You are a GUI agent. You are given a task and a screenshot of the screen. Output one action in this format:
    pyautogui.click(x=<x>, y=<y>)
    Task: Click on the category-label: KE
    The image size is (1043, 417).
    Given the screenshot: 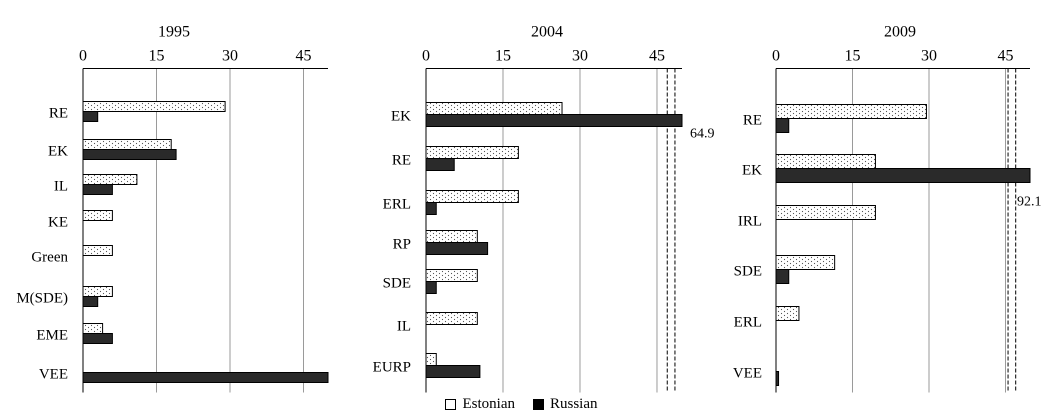 What is the action you would take?
    pyautogui.click(x=58, y=223)
    